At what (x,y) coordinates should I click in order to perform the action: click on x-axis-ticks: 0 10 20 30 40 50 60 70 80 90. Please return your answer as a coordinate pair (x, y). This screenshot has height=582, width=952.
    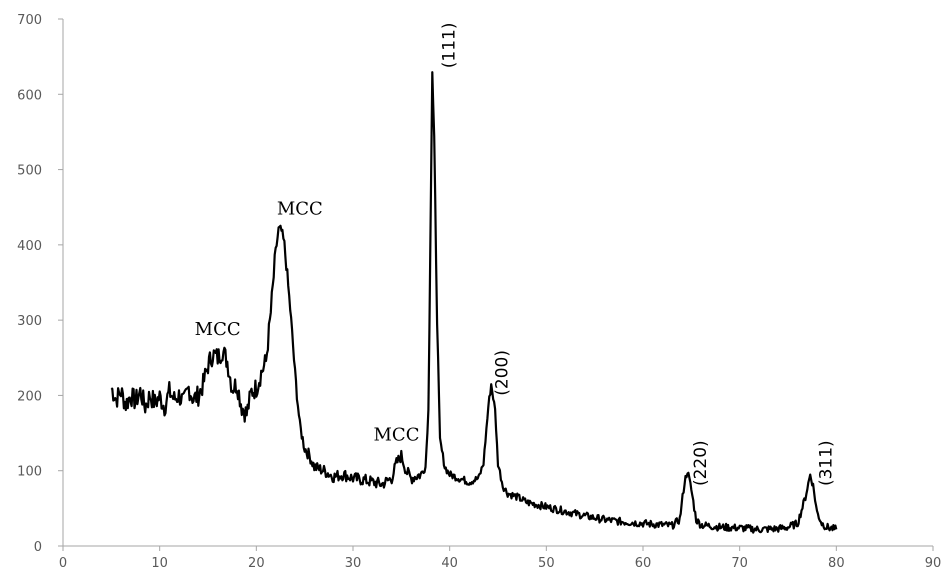
    Looking at the image, I should click on (500, 558).